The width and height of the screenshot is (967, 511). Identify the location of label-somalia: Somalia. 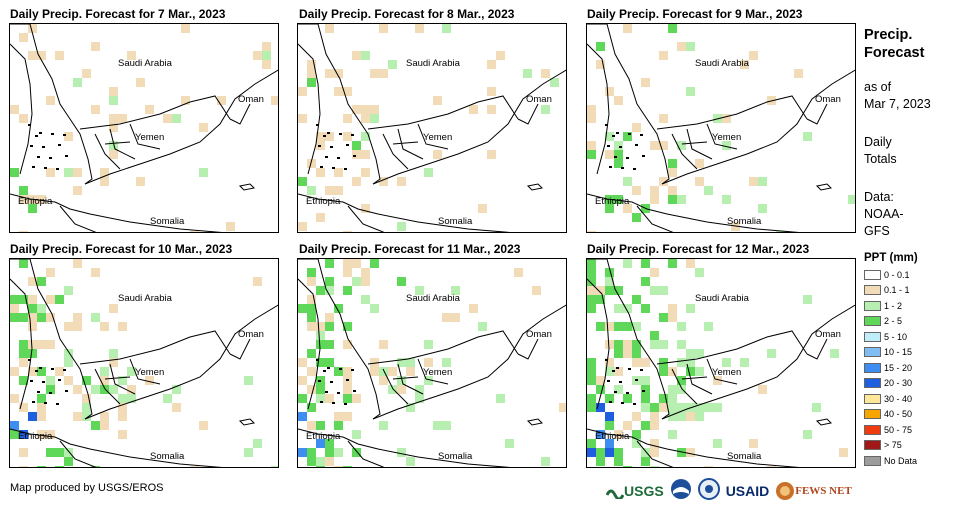
(455, 221).